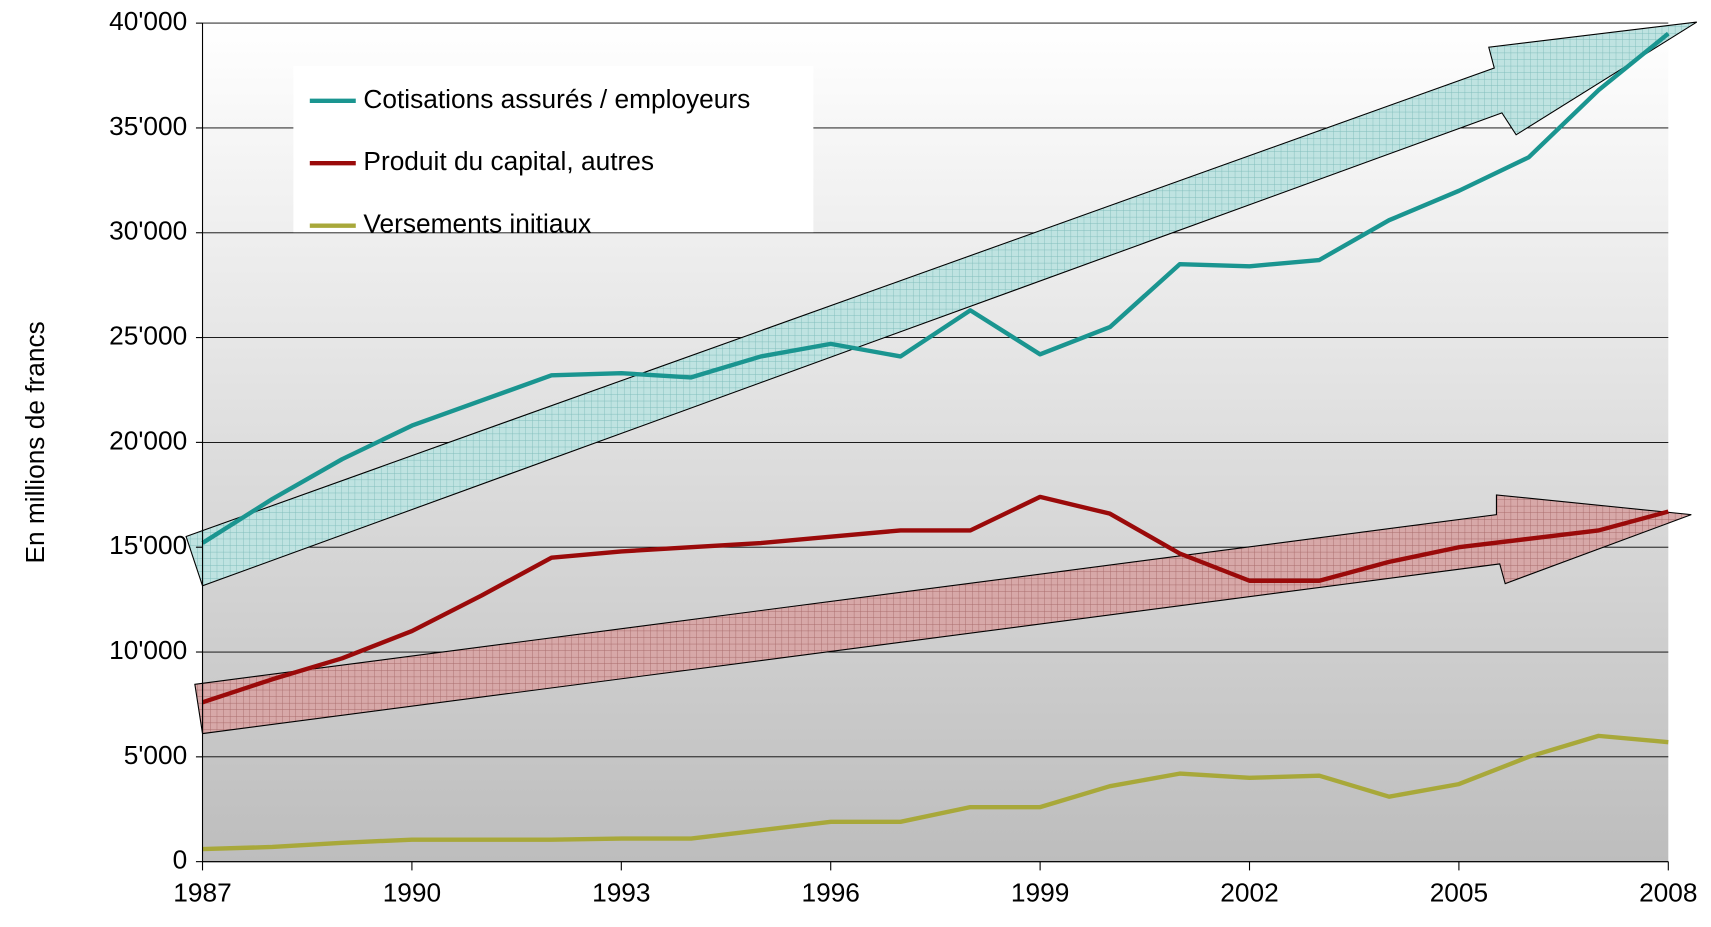 The height and width of the screenshot is (927, 1711). What do you see at coordinates (412, 892) in the screenshot?
I see `x-tick-label: 1990` at bounding box center [412, 892].